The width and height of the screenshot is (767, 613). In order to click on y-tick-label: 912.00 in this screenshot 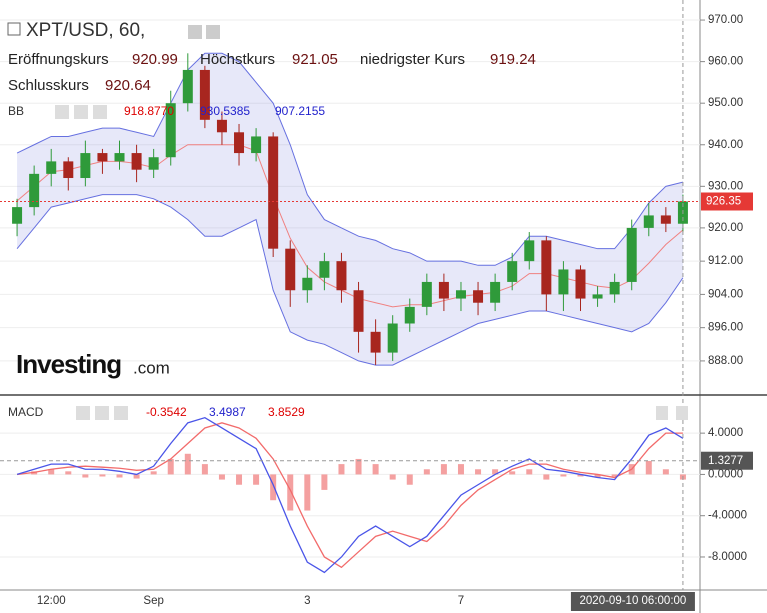, I will do `click(725, 261)`.